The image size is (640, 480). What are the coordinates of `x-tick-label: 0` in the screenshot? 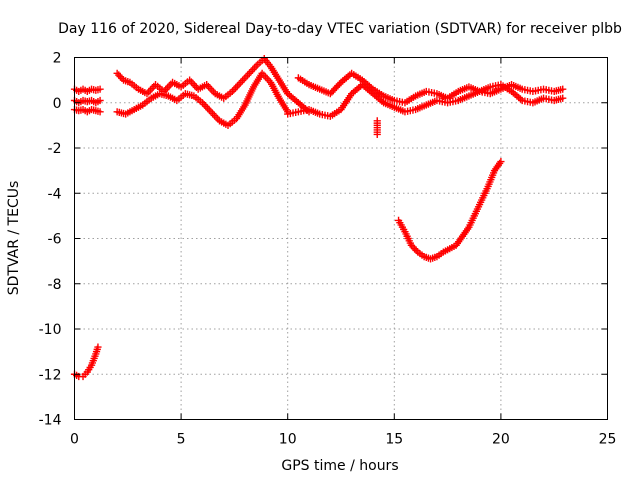 It's located at (74, 440).